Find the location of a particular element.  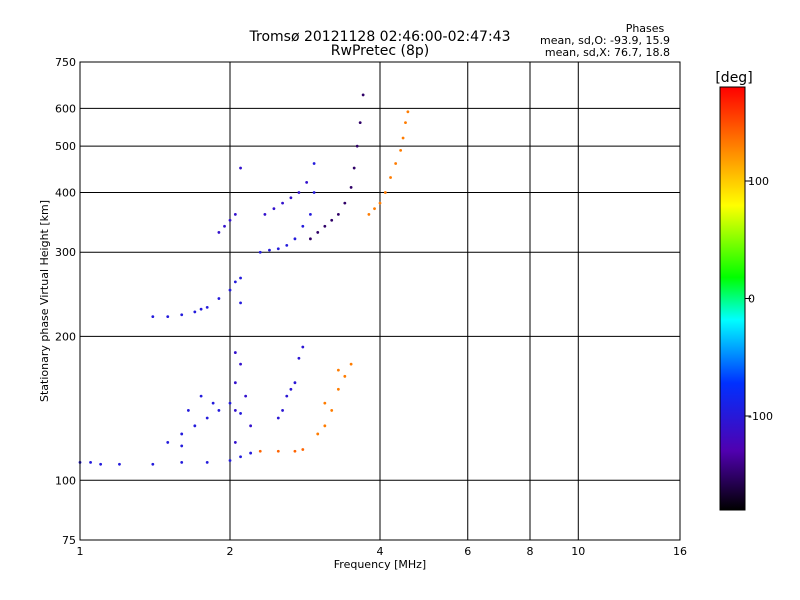

y-axis-label: Stationary phase Virtual Height [km] is located at coordinates (44, 301).